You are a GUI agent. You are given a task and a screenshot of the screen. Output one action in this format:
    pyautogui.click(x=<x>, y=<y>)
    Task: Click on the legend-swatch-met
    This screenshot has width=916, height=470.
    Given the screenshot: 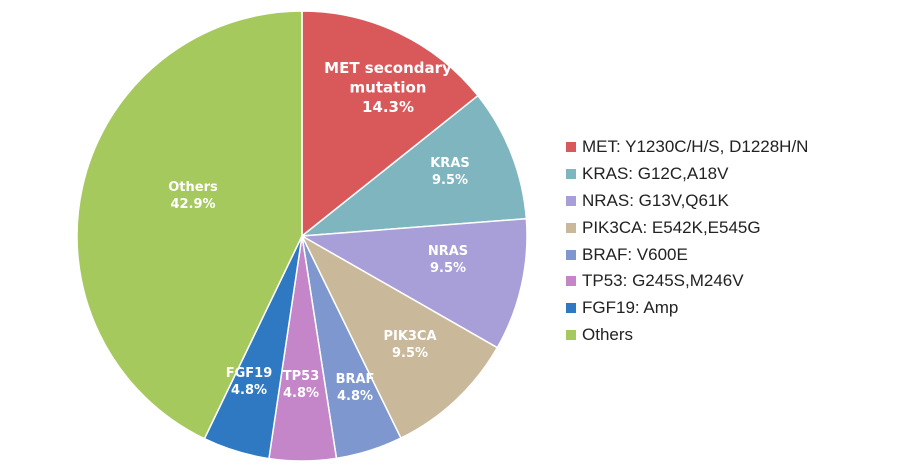 What is the action you would take?
    pyautogui.click(x=571, y=147)
    